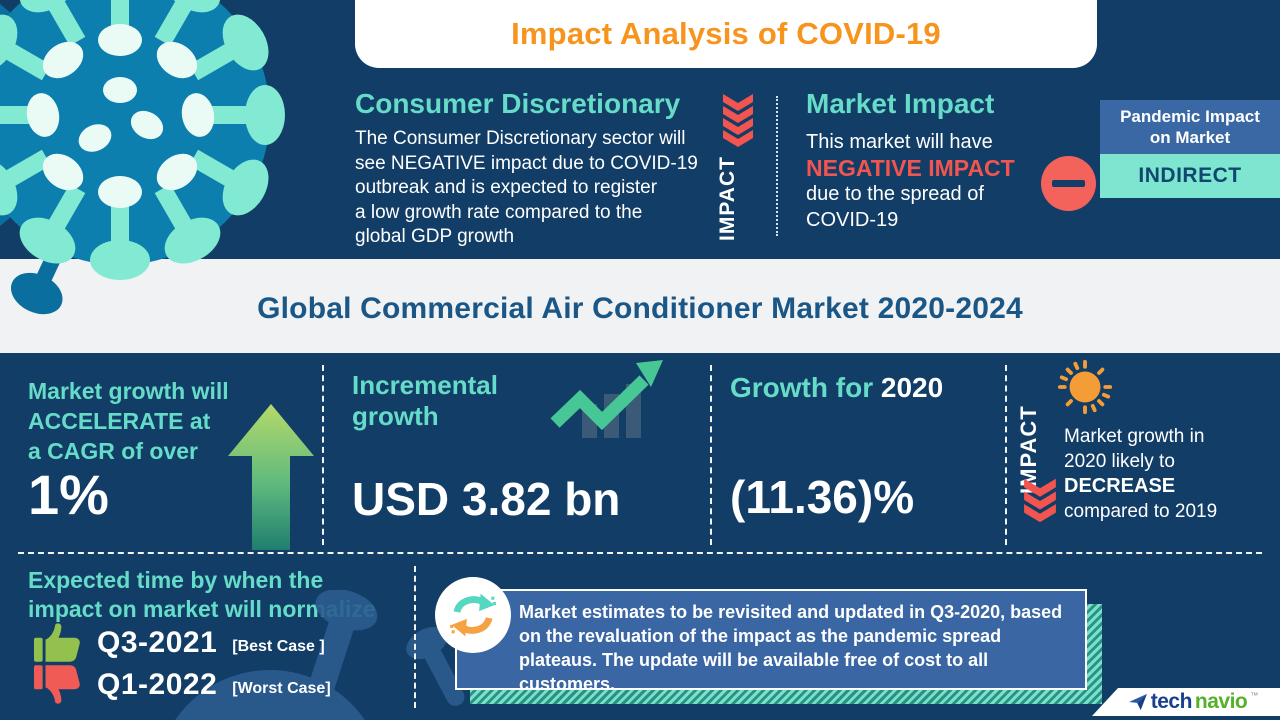  Describe the element at coordinates (852, 220) in the screenshot. I see `market-impact-line: COVID-19` at that location.